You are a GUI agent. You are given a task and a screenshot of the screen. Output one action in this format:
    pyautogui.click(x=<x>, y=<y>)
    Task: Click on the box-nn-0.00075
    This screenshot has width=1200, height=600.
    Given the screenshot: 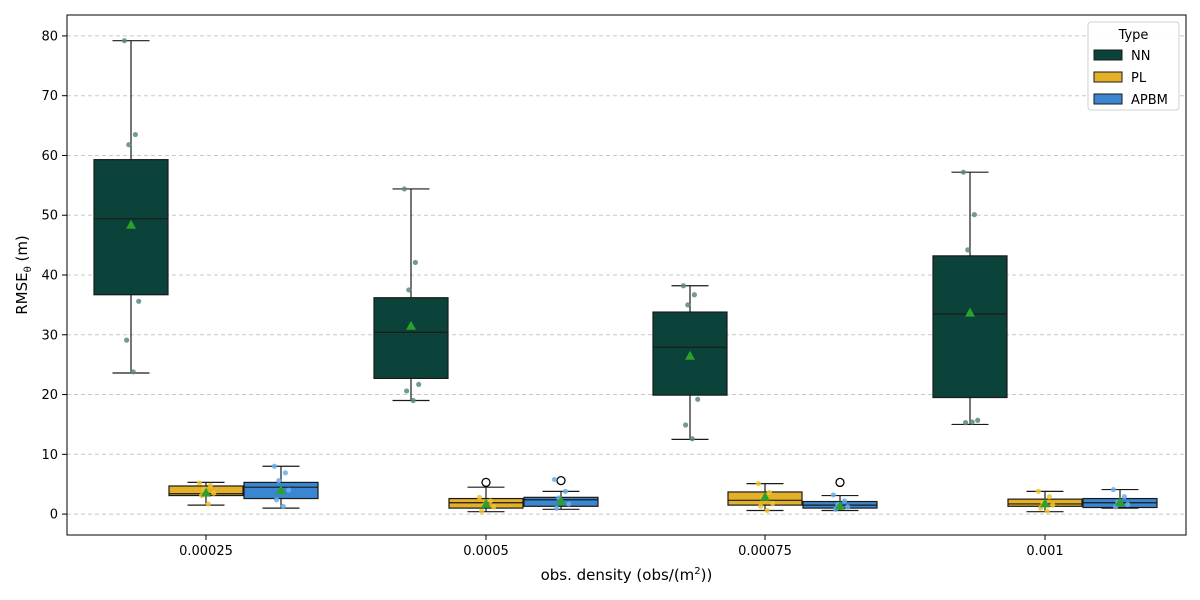 What is the action you would take?
    pyautogui.click(x=690, y=362)
    